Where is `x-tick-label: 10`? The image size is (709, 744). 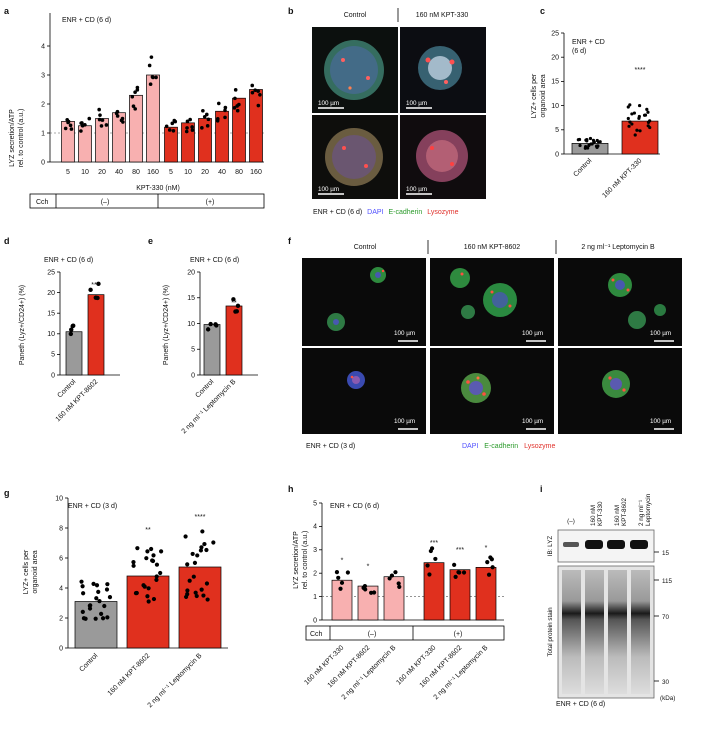
x-tick-label: 10 is located at coordinates (85, 172).